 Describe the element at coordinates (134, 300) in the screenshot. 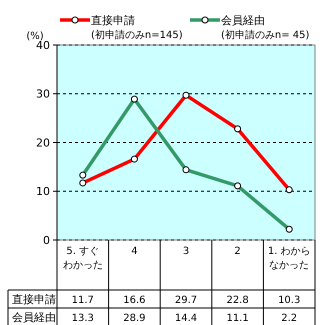

I see `data-label: 16.6` at that location.